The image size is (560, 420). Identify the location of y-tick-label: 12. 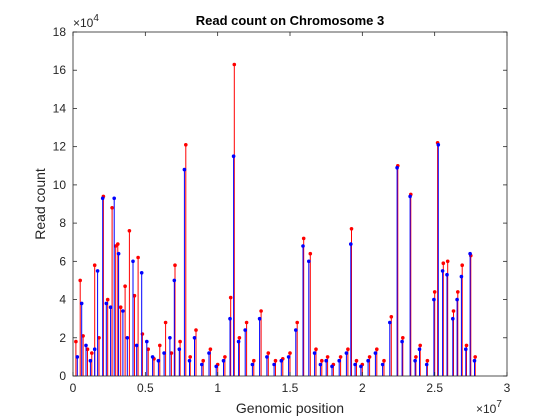
(60, 147).